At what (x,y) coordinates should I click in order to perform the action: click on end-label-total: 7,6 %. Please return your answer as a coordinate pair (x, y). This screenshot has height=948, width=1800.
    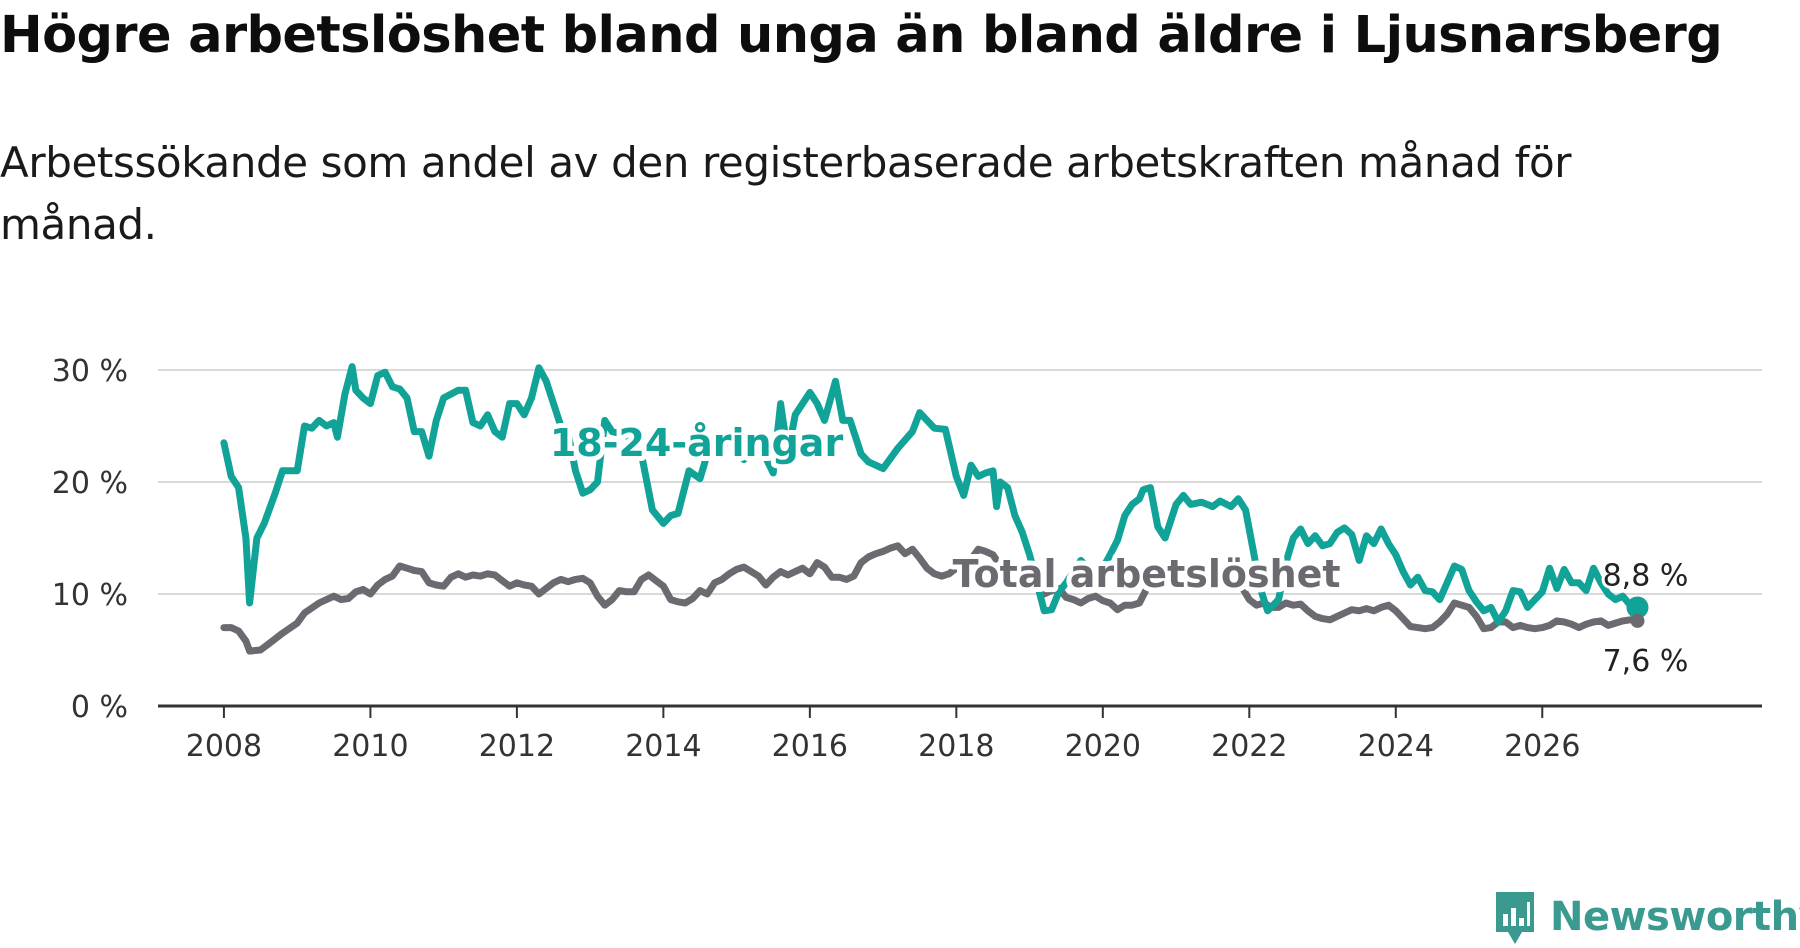
    Looking at the image, I should click on (1646, 661).